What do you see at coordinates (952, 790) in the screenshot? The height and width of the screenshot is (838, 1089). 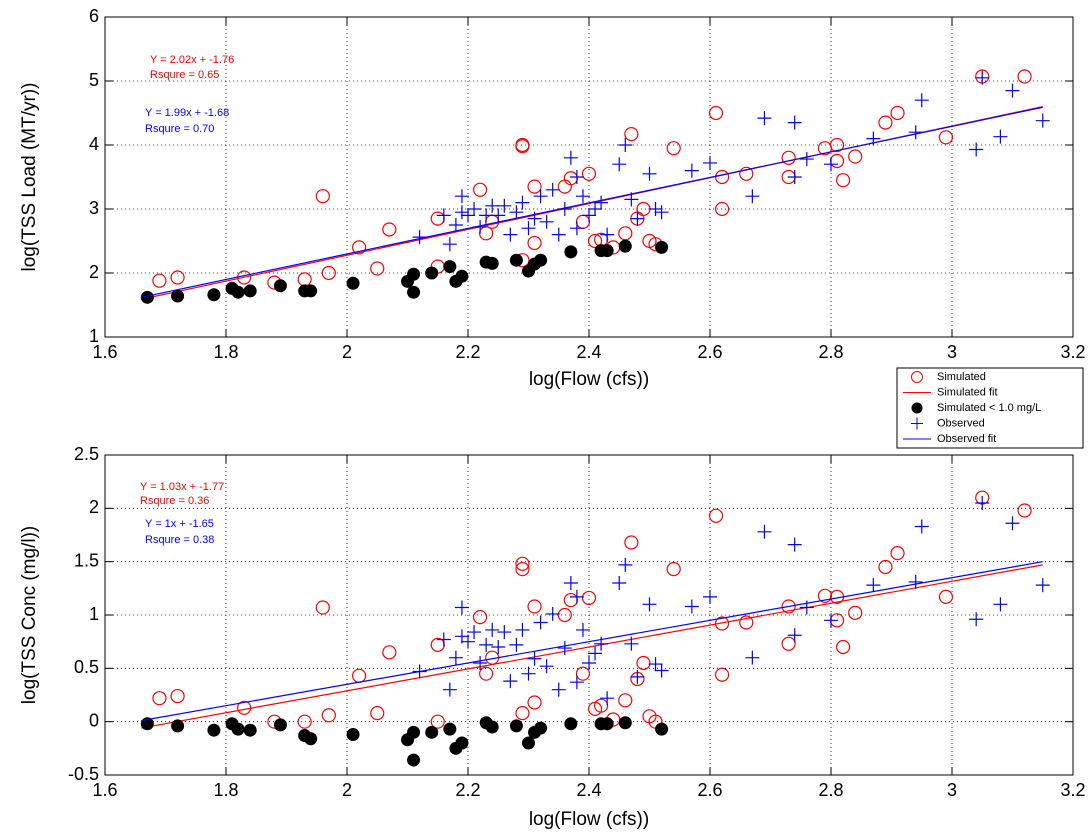 I see `x-tick-label: 3` at bounding box center [952, 790].